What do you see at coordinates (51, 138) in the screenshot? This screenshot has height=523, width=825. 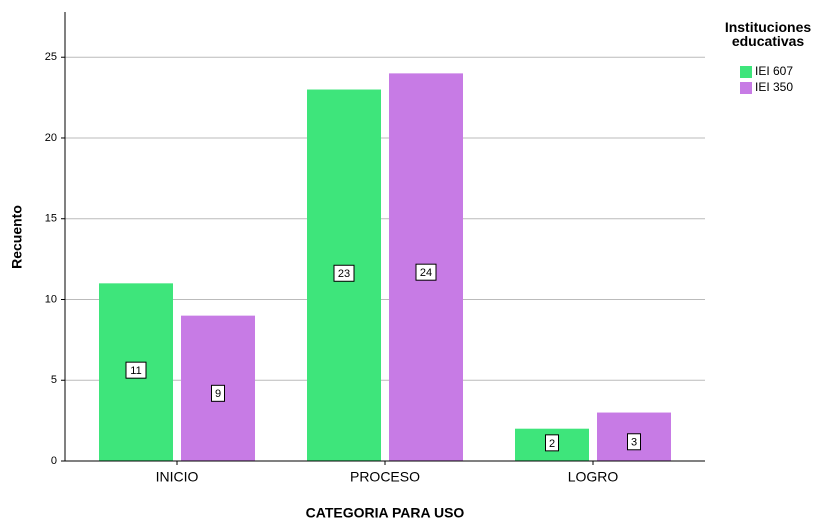 I see `y-tick-label: 20` at bounding box center [51, 138].